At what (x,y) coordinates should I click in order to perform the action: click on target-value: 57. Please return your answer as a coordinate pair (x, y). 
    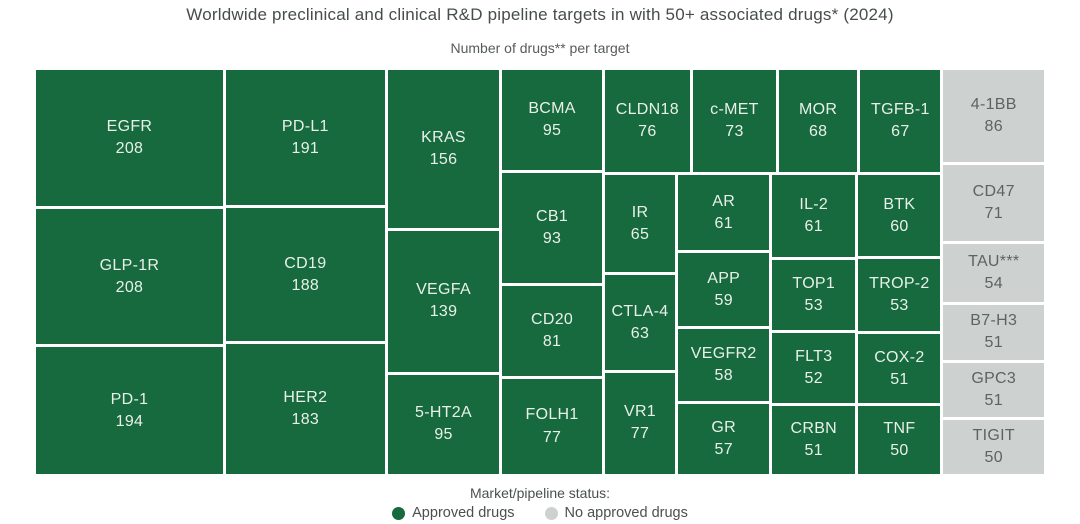
    Looking at the image, I should click on (723, 449).